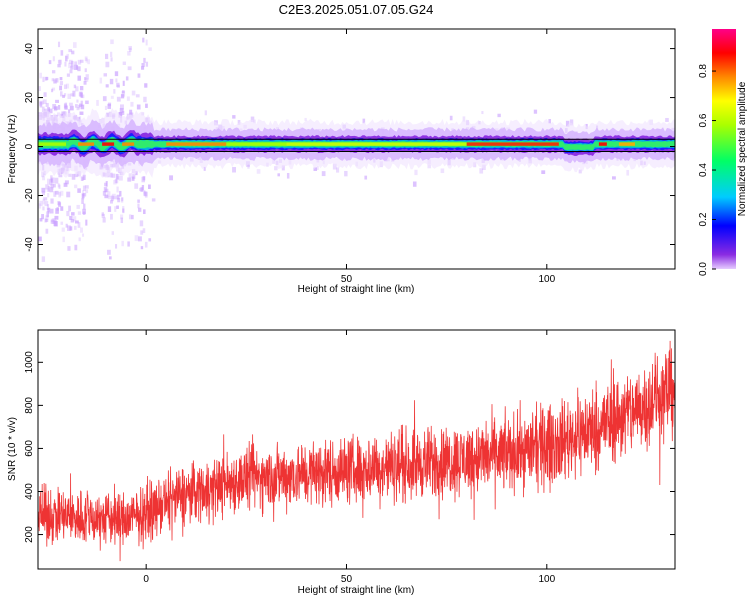 The image size is (750, 600). Describe the element at coordinates (29, 98) in the screenshot. I see `spectrogram-ytick-label: 20` at that location.